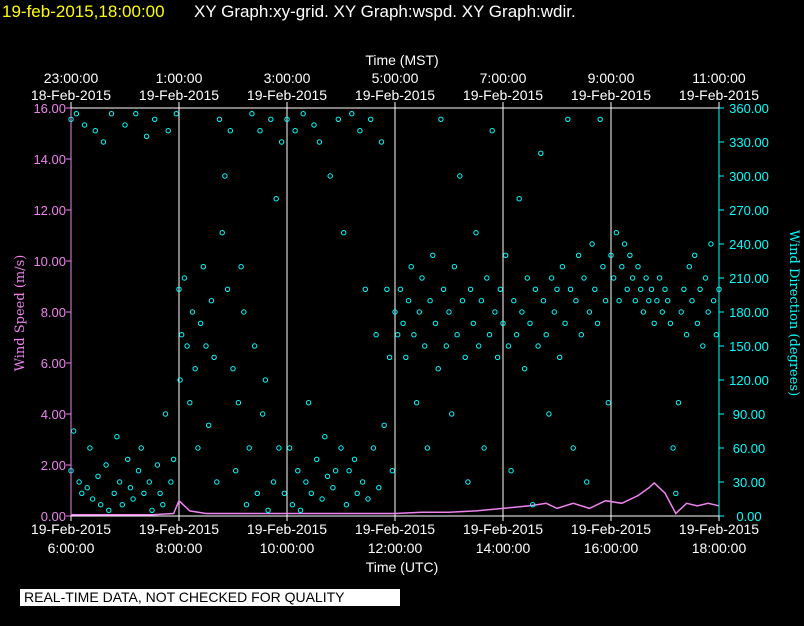 The height and width of the screenshot is (626, 804). What do you see at coordinates (287, 548) in the screenshot?
I see `bottom-tick-time: 10:00:00` at bounding box center [287, 548].